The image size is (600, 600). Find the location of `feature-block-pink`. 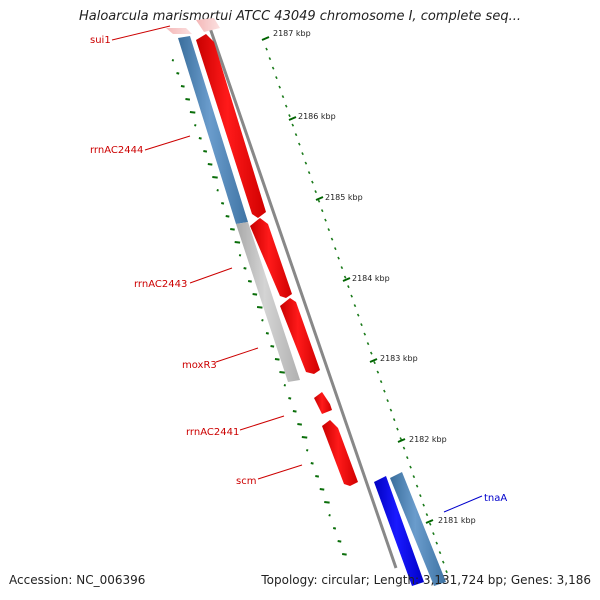

feature-block-pink is located at coordinates (179, 31).